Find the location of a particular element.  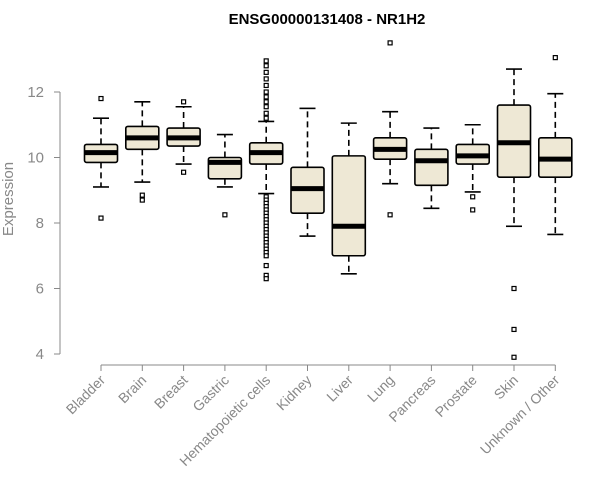

x-tick-label: Lung is located at coordinates (380, 388).